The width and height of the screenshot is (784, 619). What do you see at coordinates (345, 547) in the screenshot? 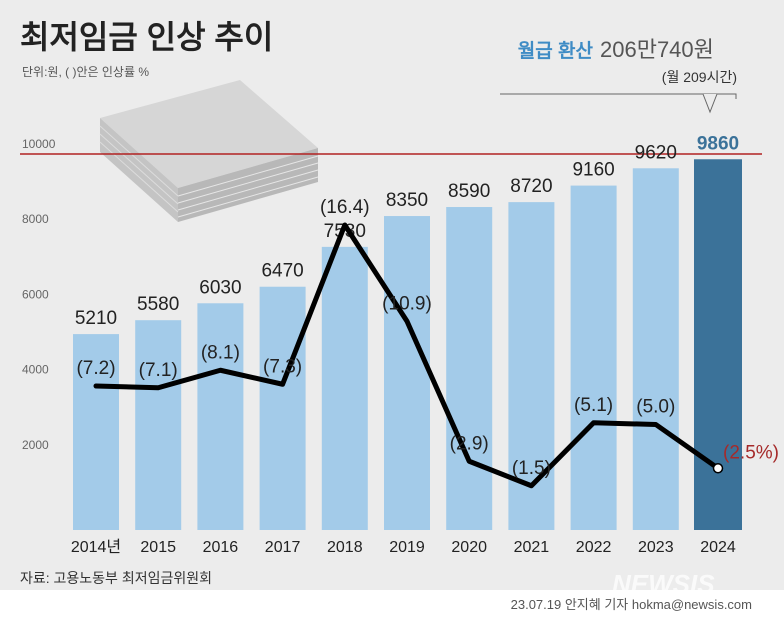
I see `x-tick-label: 2018` at bounding box center [345, 547].